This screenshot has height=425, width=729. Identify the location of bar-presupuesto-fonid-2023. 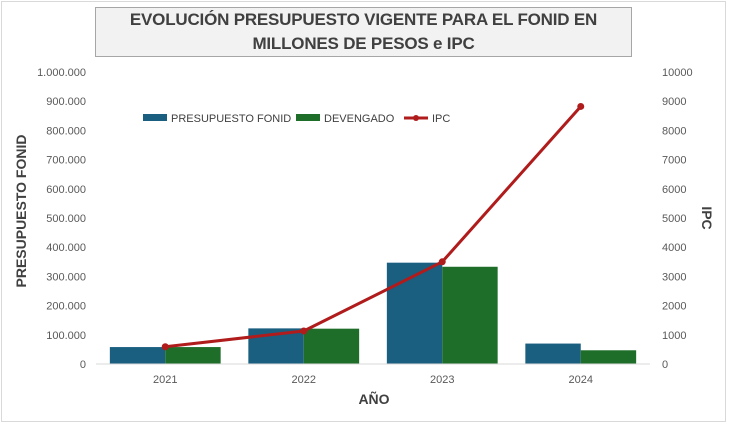
(414, 313).